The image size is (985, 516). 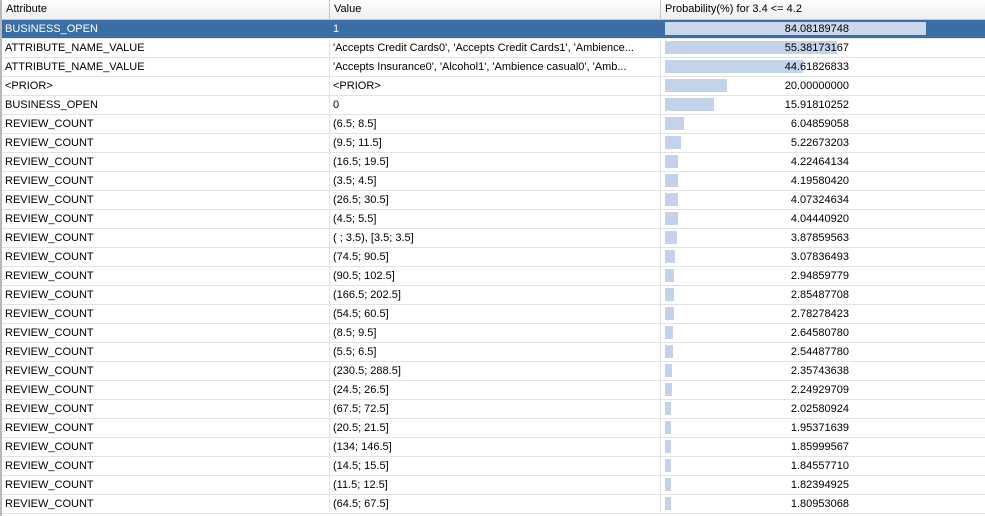 I want to click on probability-cell: 1.84557710, so click(x=823, y=466).